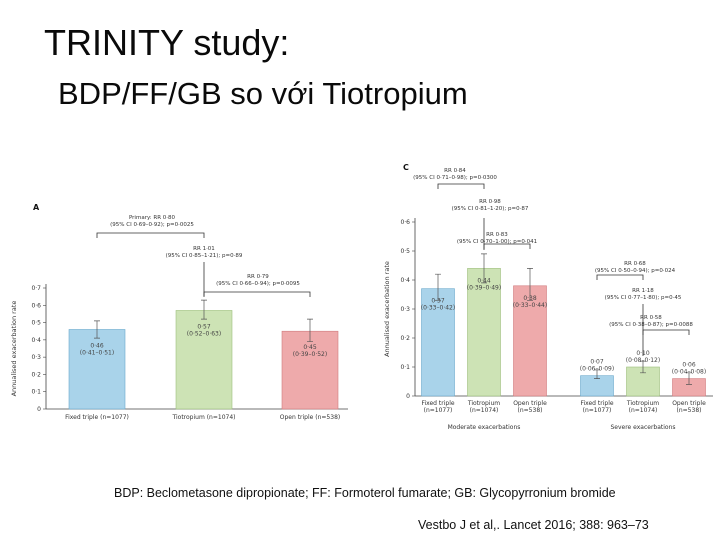  I want to click on panel-c-y-tick-label: 0·1, so click(405, 367).